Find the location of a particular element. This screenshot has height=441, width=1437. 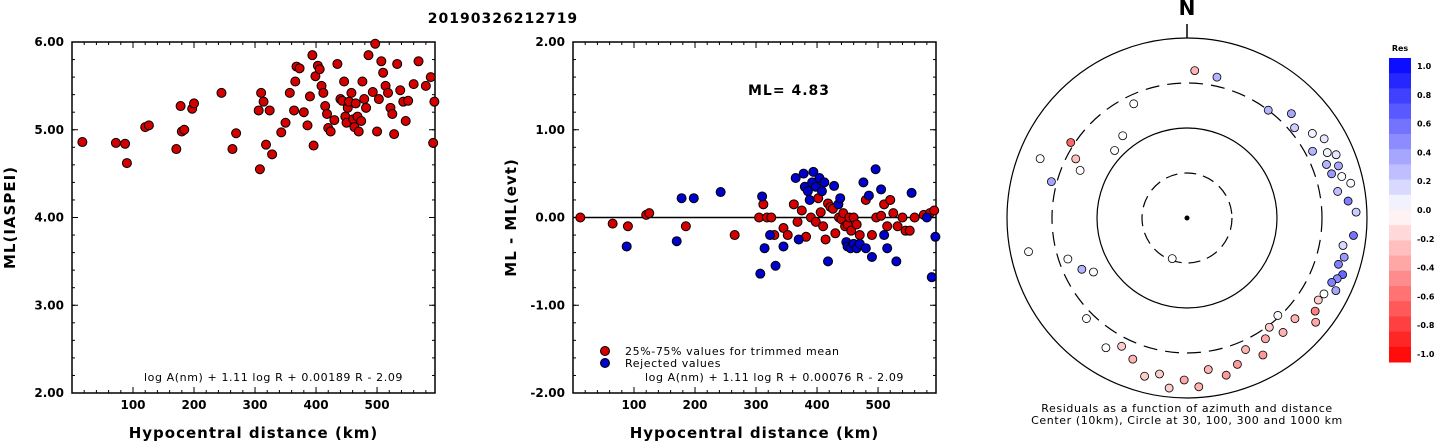

colorbar-tick-label: 1.0 is located at coordinates (1424, 66).